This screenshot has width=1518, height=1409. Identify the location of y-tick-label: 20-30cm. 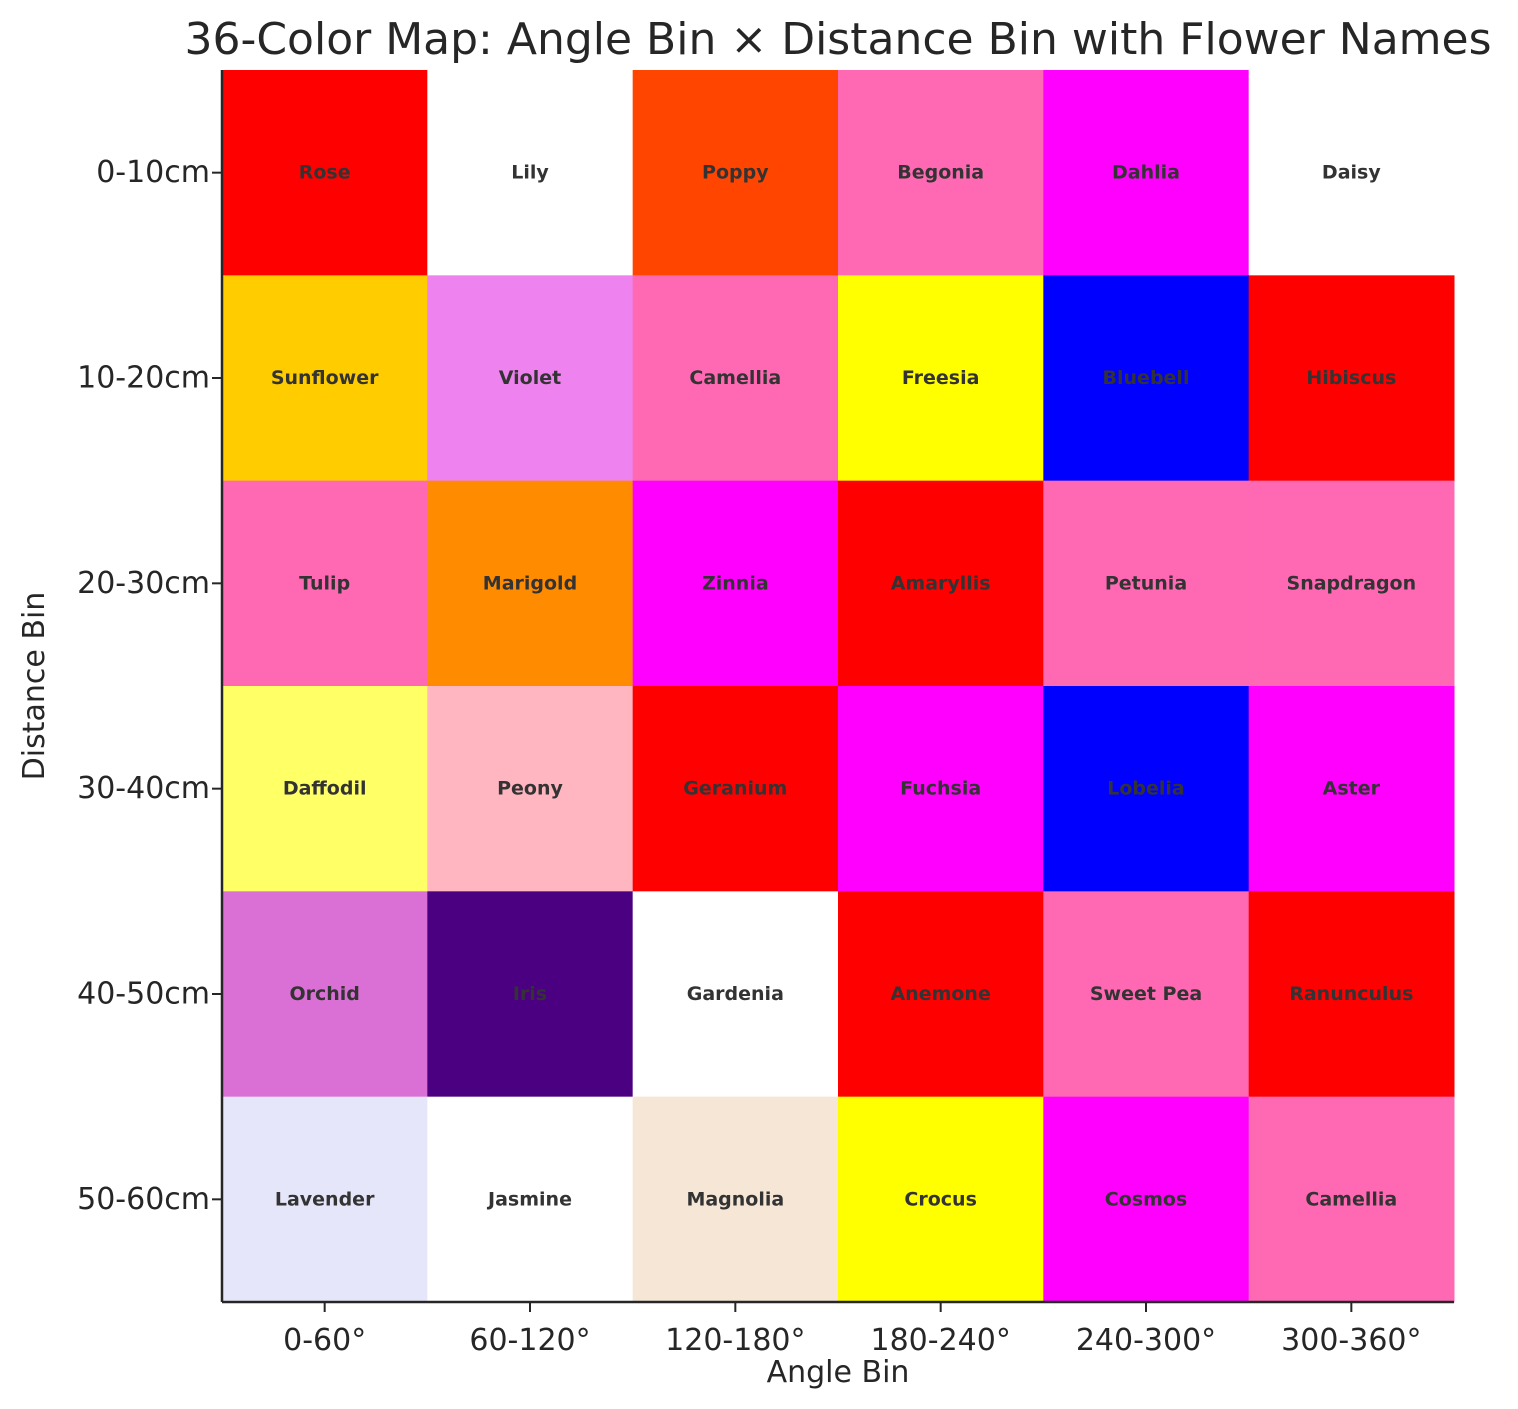
(143, 583).